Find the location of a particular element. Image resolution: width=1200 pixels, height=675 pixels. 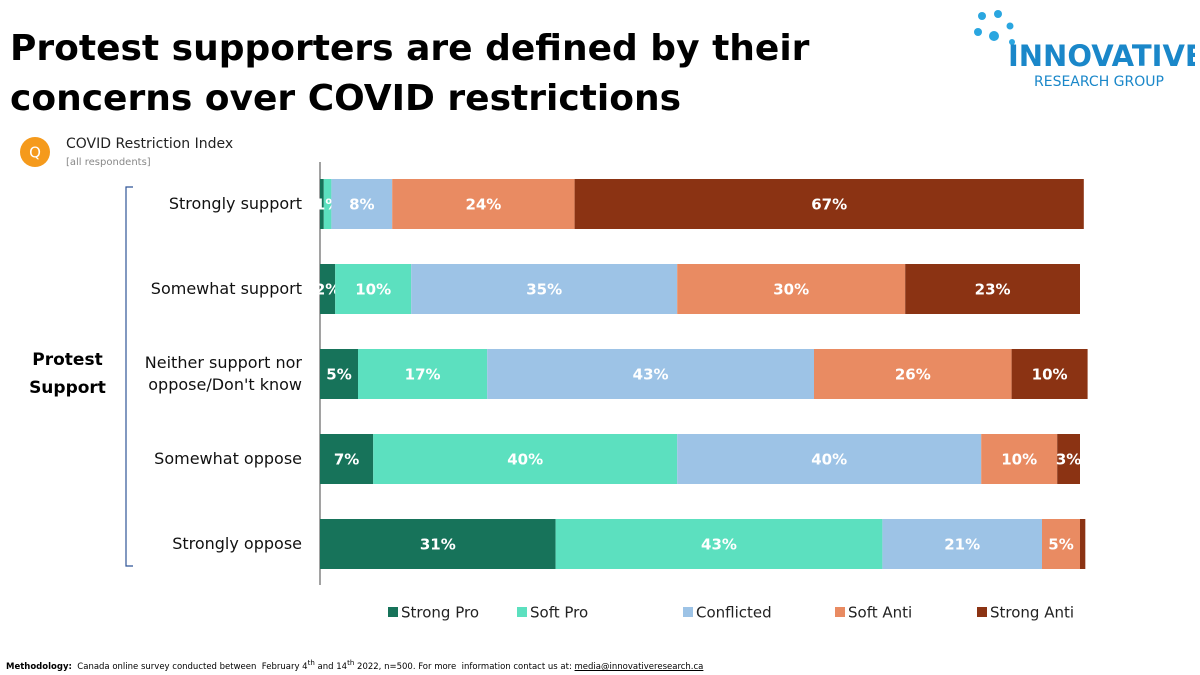

data-label: 67% is located at coordinates (829, 205).